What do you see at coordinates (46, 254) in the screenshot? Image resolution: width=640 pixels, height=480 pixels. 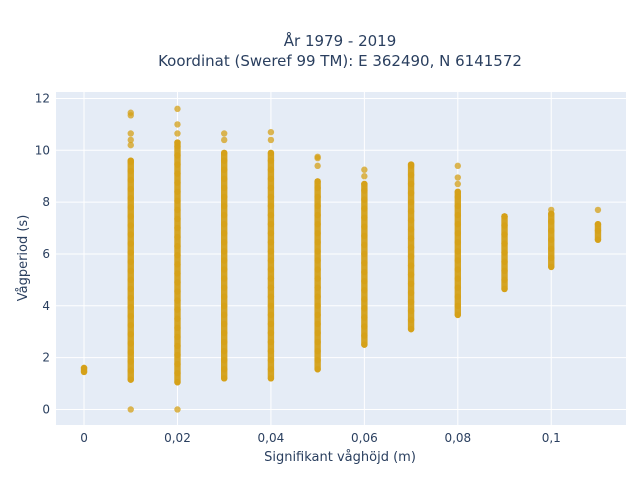 I see `y-tick-label: 6` at bounding box center [46, 254].